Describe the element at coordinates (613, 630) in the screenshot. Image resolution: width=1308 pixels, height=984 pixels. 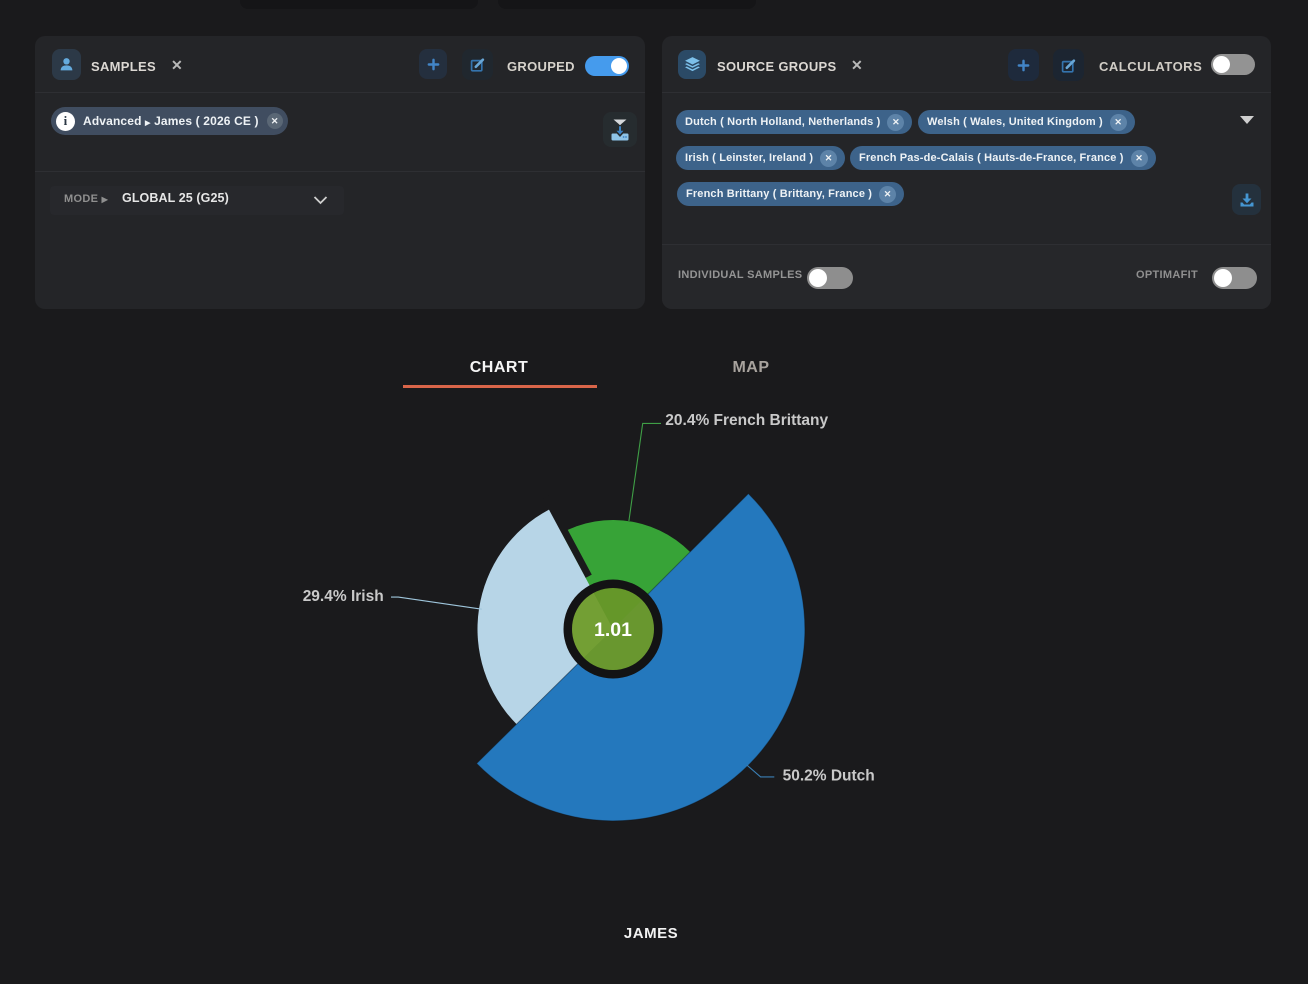
I see `svg-text: 1.01` at that location.